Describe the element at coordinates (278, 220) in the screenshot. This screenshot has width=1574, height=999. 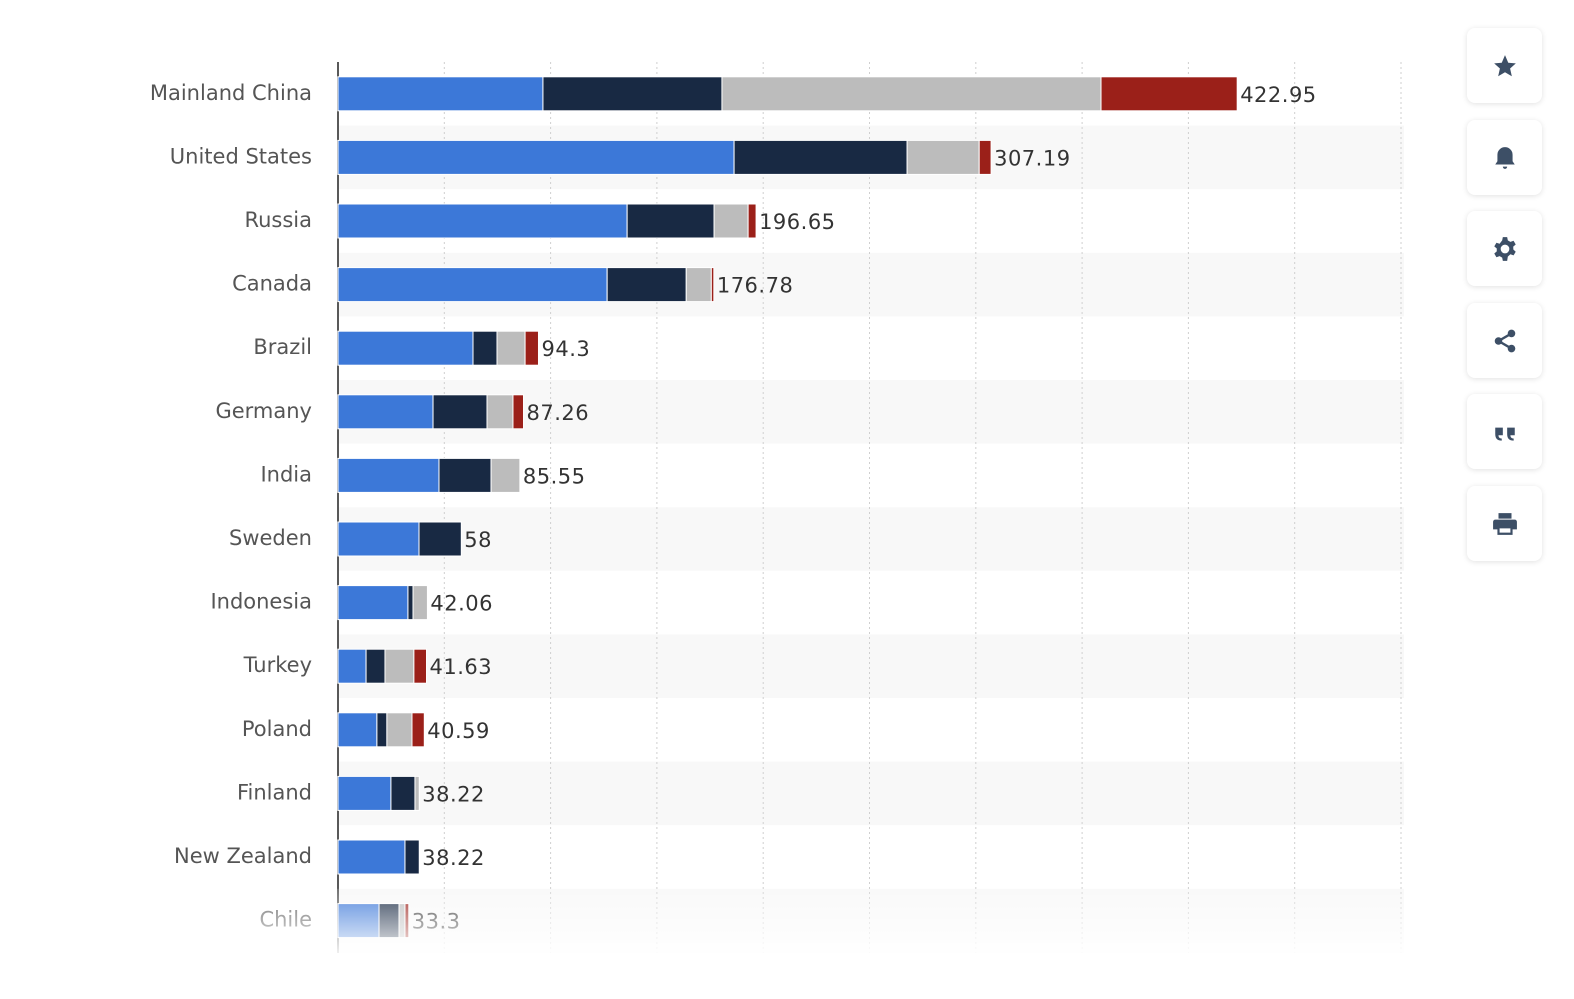
I see `y-tick-label: Russia` at that location.